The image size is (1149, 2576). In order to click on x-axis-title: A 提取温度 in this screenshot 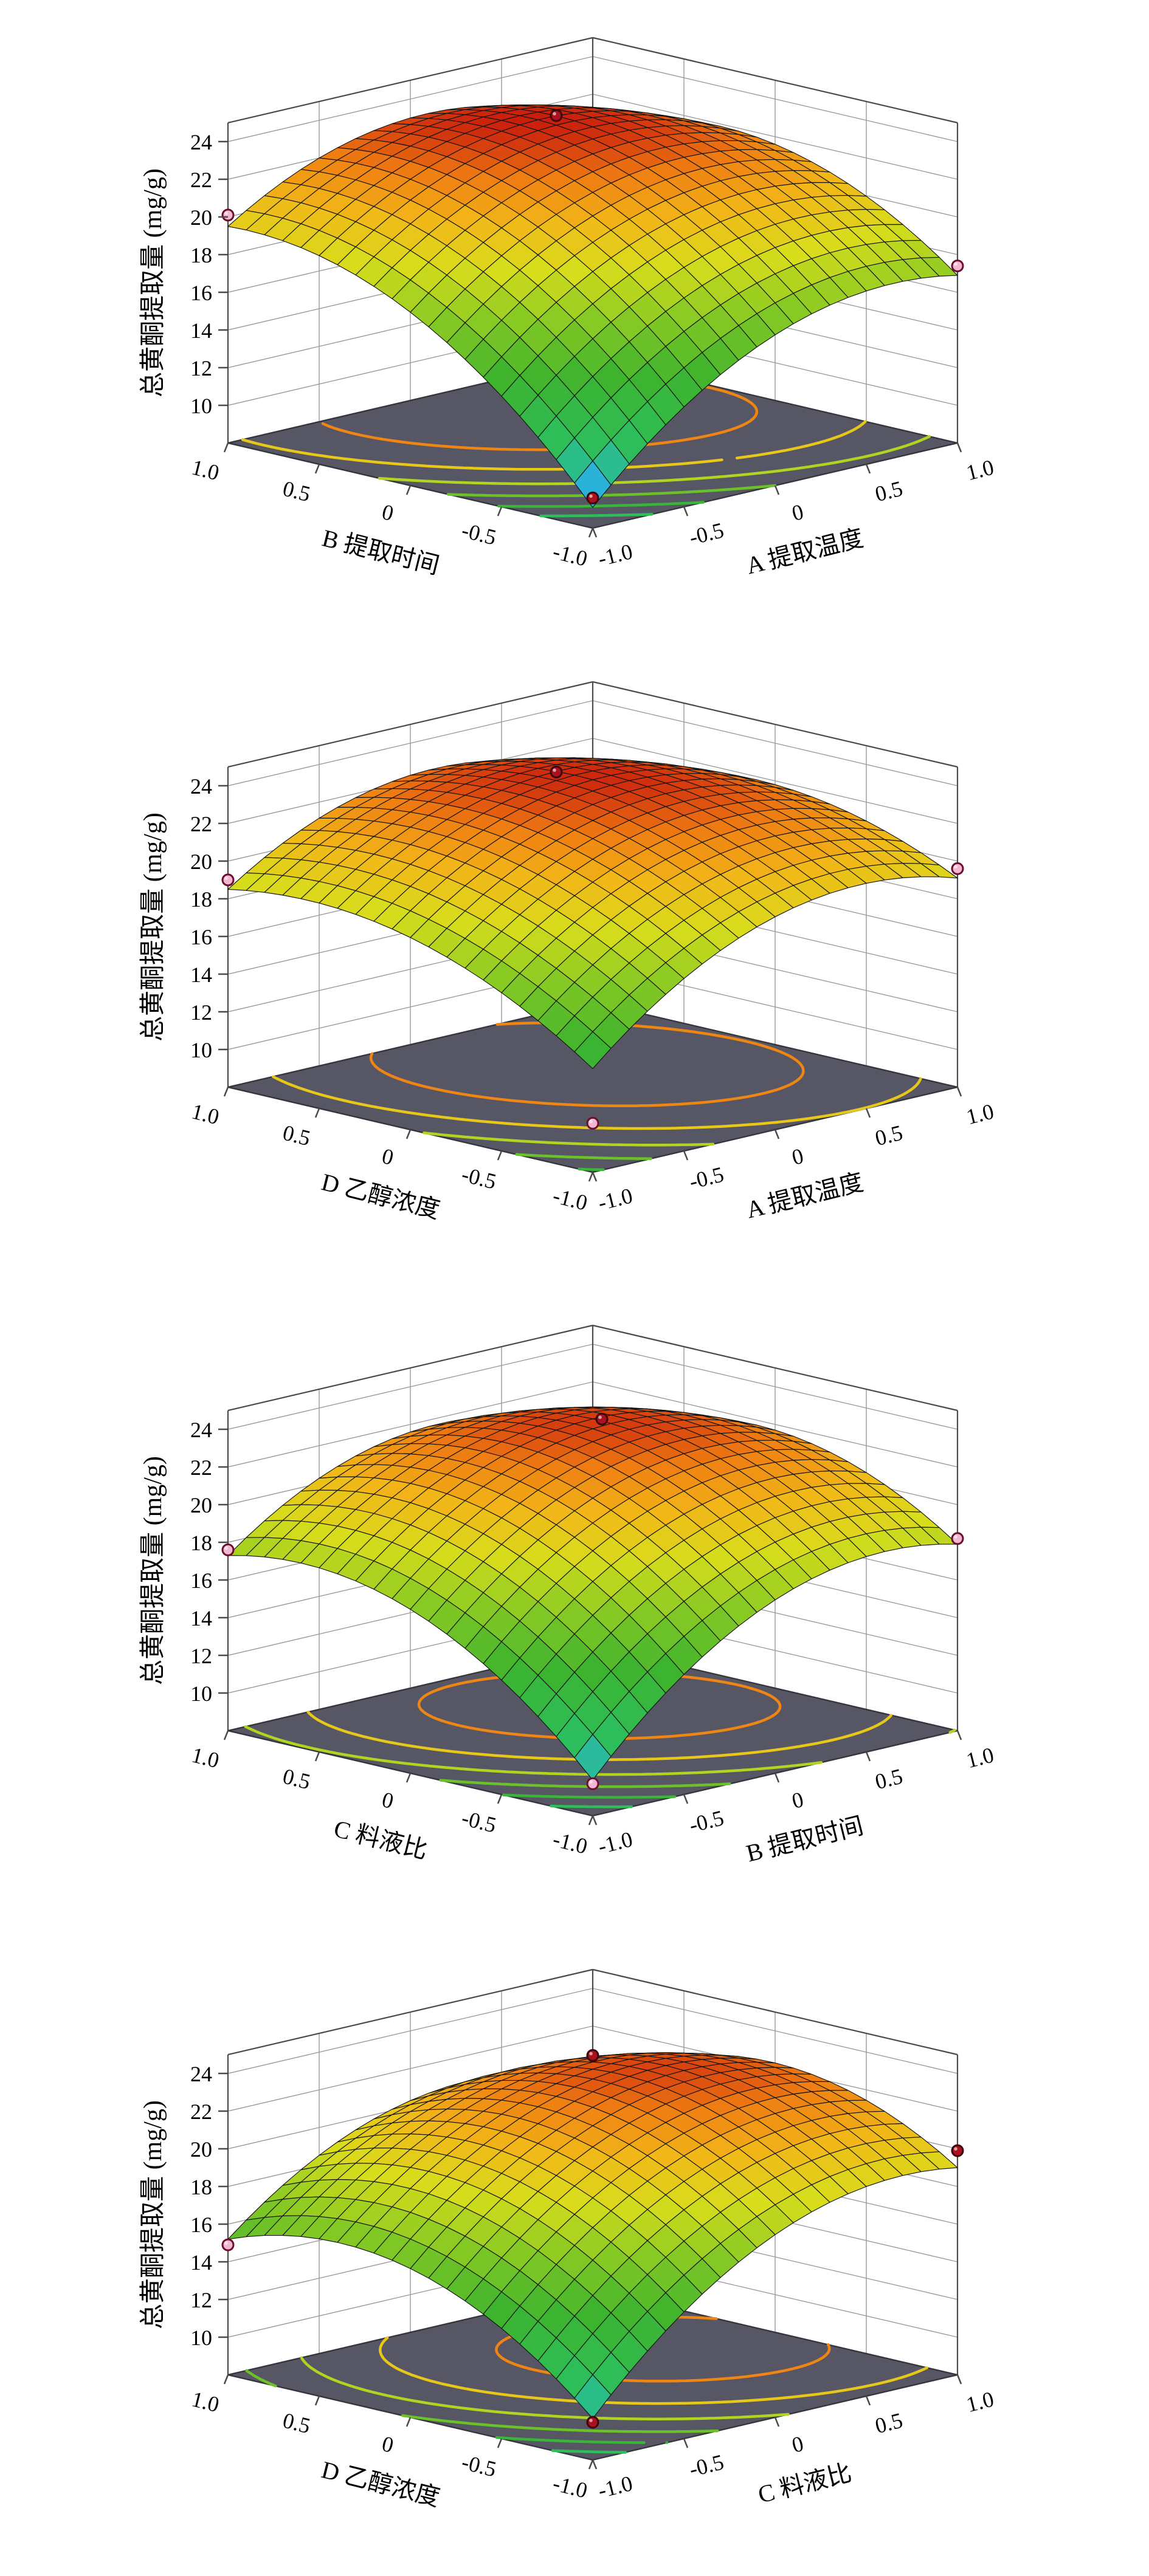, I will do `click(805, 551)`.